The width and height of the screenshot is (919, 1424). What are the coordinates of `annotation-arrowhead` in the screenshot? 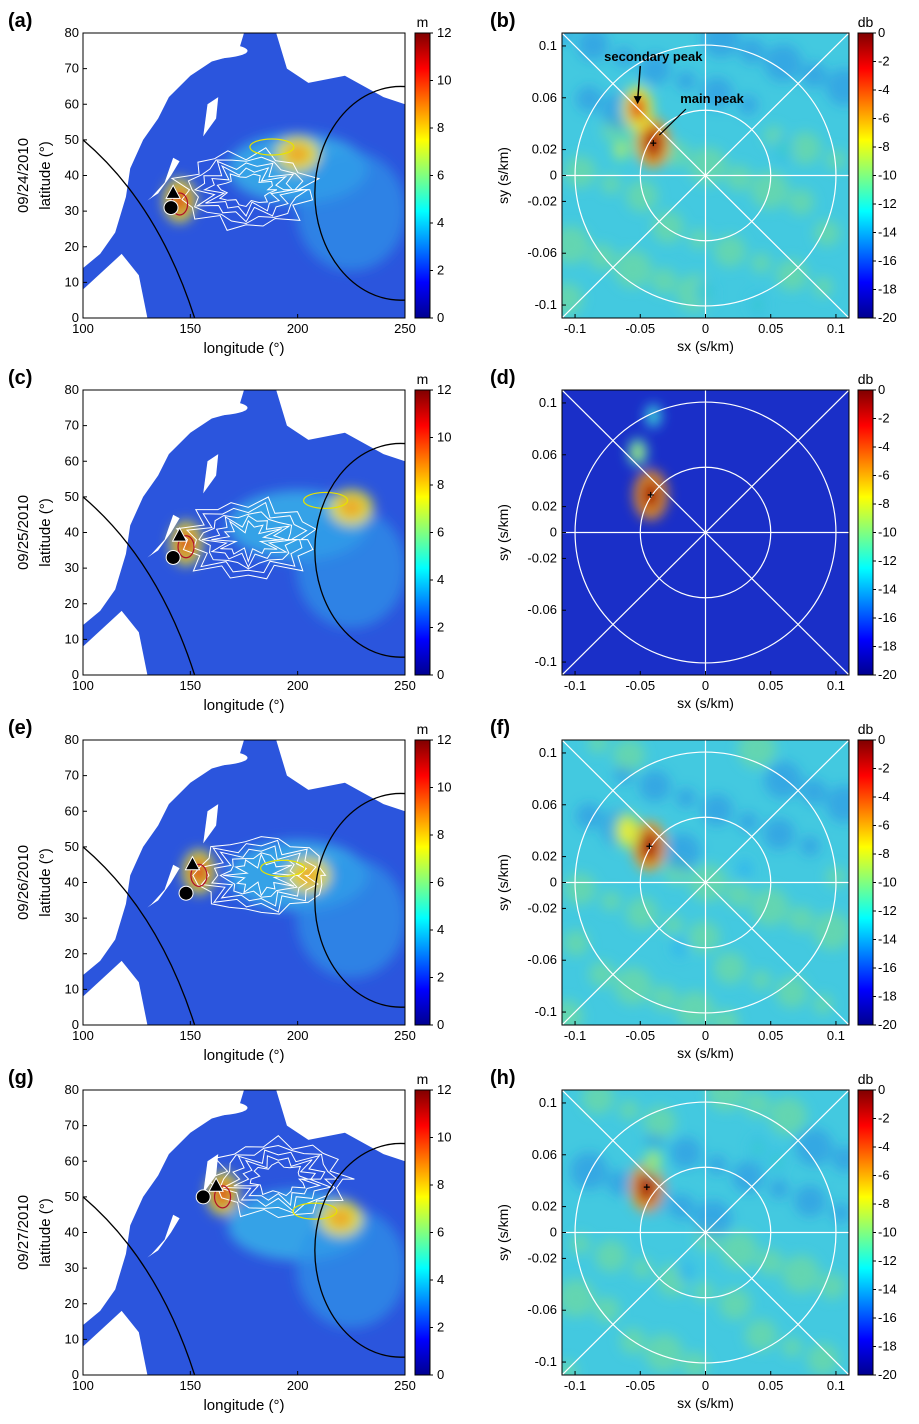 It's located at (637, 100).